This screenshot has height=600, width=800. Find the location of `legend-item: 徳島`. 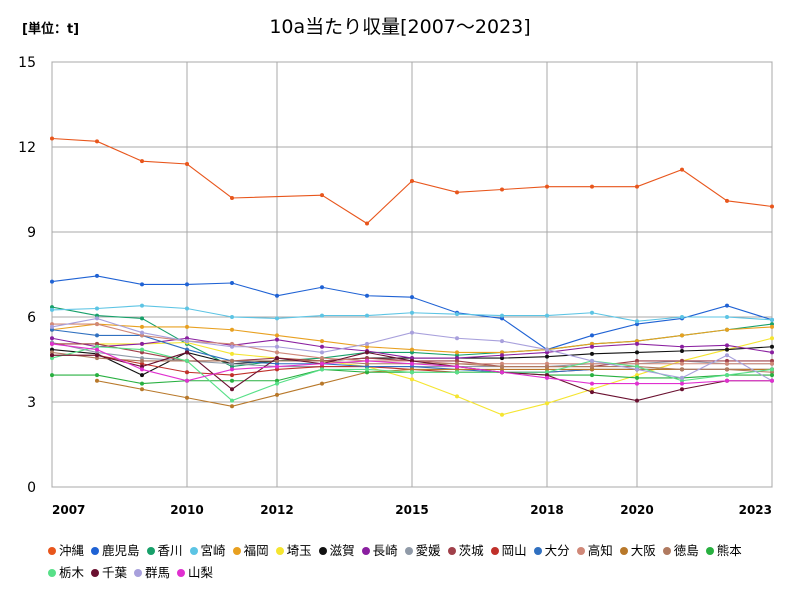

legend-item: 徳島 is located at coordinates (680, 551).